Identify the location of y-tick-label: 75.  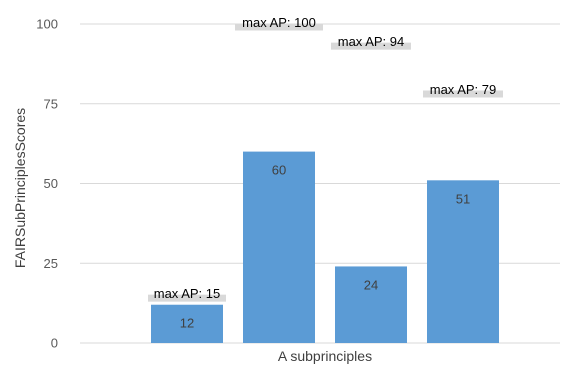
(51, 103).